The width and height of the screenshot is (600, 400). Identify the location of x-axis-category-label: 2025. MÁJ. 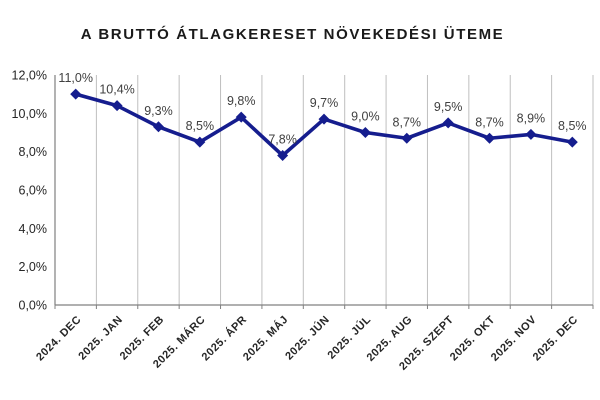
(265, 338).